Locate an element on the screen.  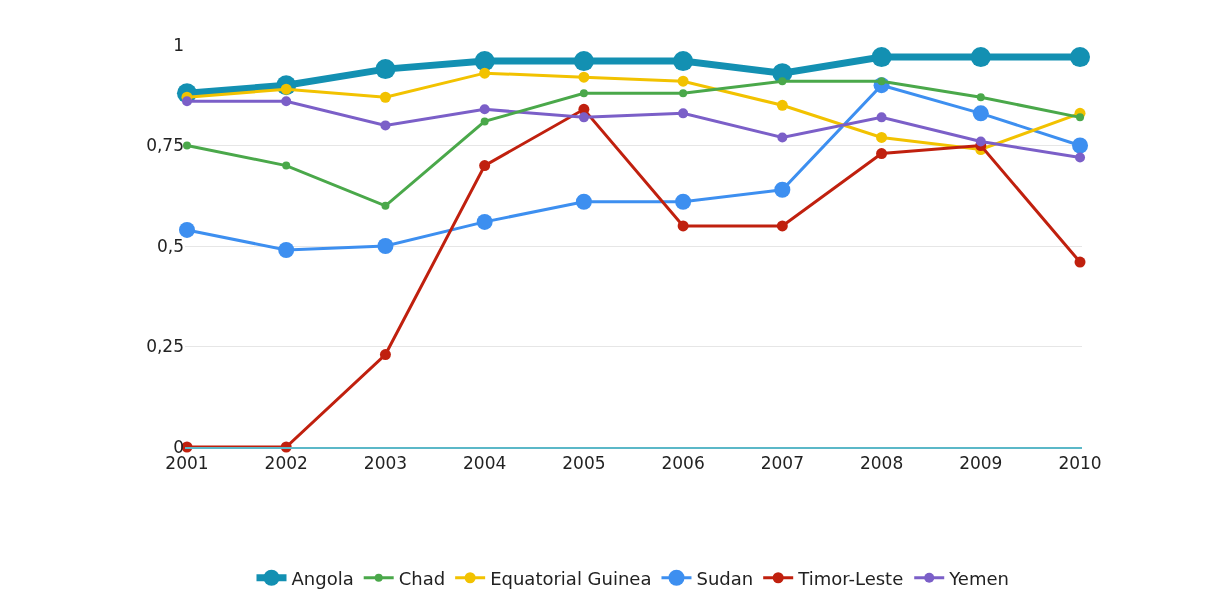
x-tick-label: 2007 is located at coordinates (782, 463).